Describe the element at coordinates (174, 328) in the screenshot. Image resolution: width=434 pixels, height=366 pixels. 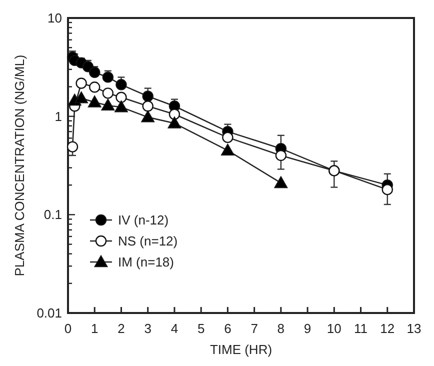
I see `x-tick-label: 4` at that location.